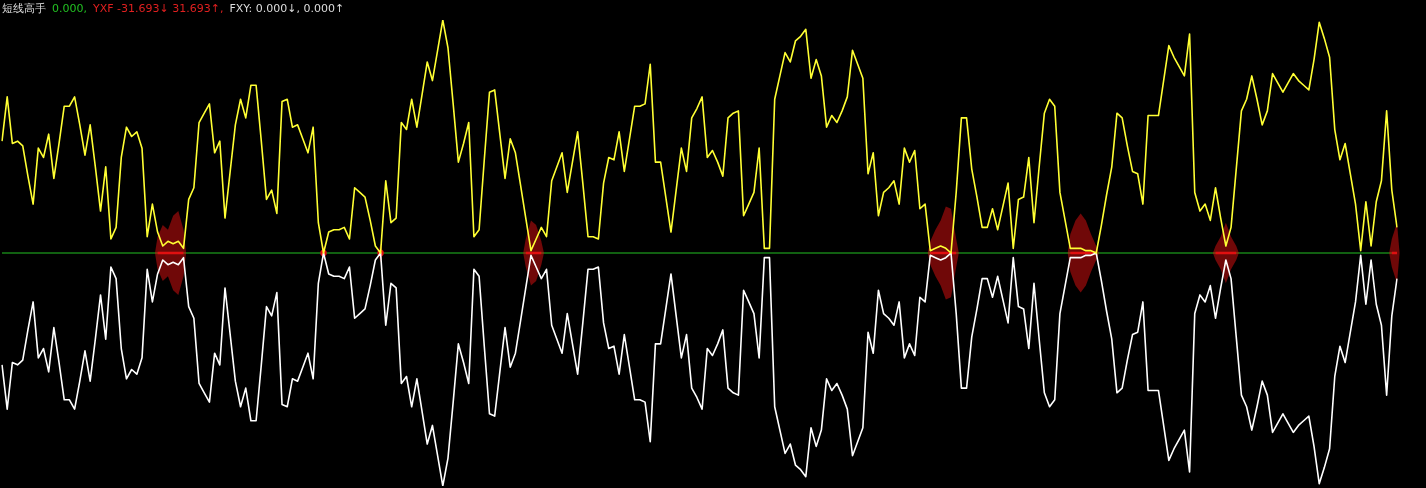 This screenshot has width=1426, height=488. Describe the element at coordinates (287, 8) in the screenshot. I see `text: FXY: 0.000↓, 0.000↑` at that location.